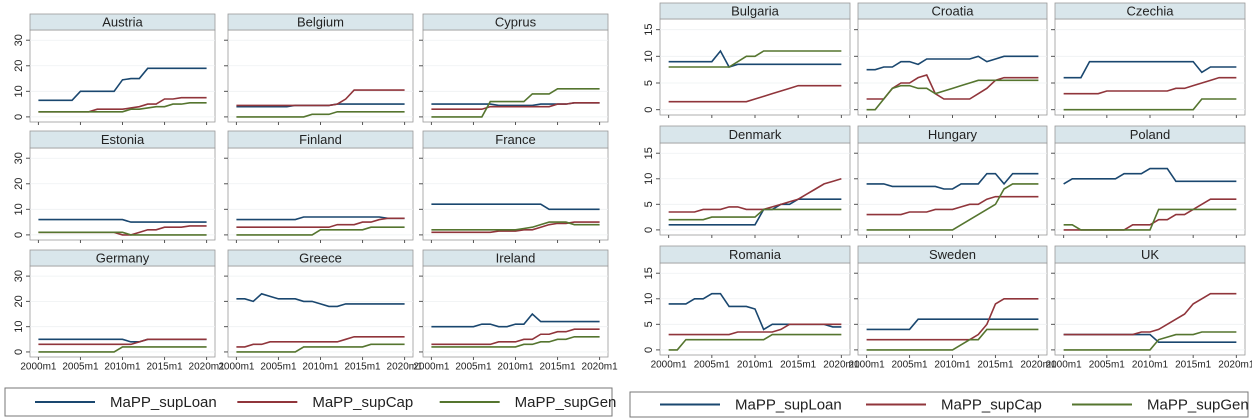 The width and height of the screenshot is (1252, 418). What do you see at coordinates (991, 404) in the screenshot?
I see `legend-label: MaPP_supCap` at bounding box center [991, 404].